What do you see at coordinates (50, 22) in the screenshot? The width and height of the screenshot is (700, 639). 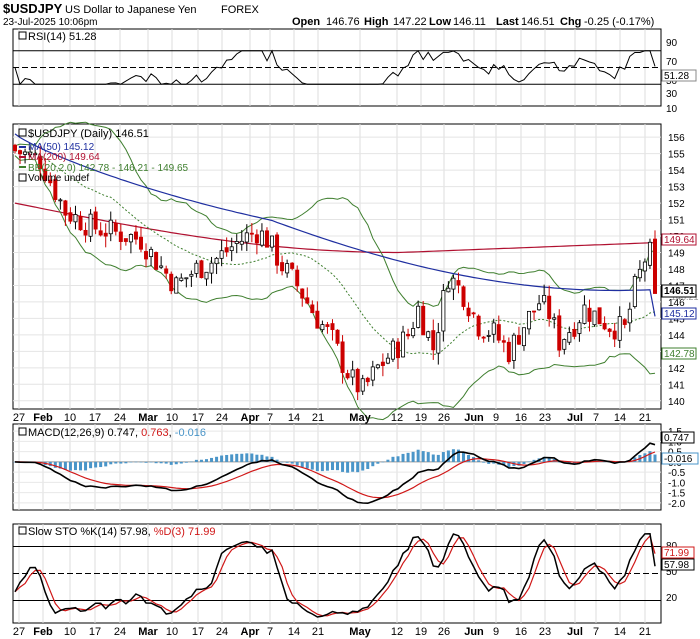 I see `date-time: 23-Jul-2025 10:06pm` at bounding box center [50, 22].